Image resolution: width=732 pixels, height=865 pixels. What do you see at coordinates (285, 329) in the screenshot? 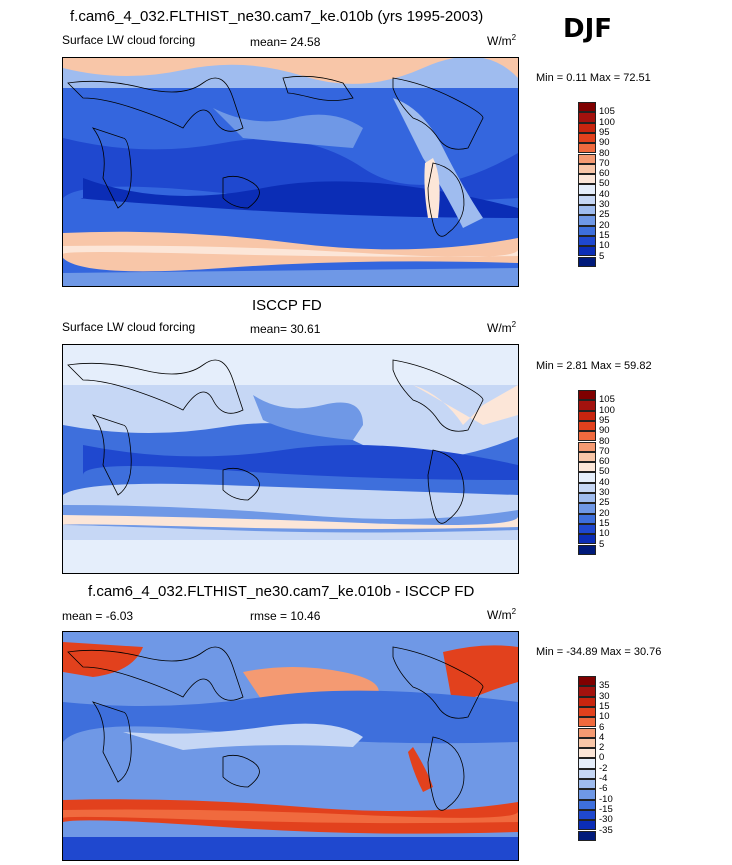
I see `panel-2-mean-label: mean= 30.61` at bounding box center [285, 329].